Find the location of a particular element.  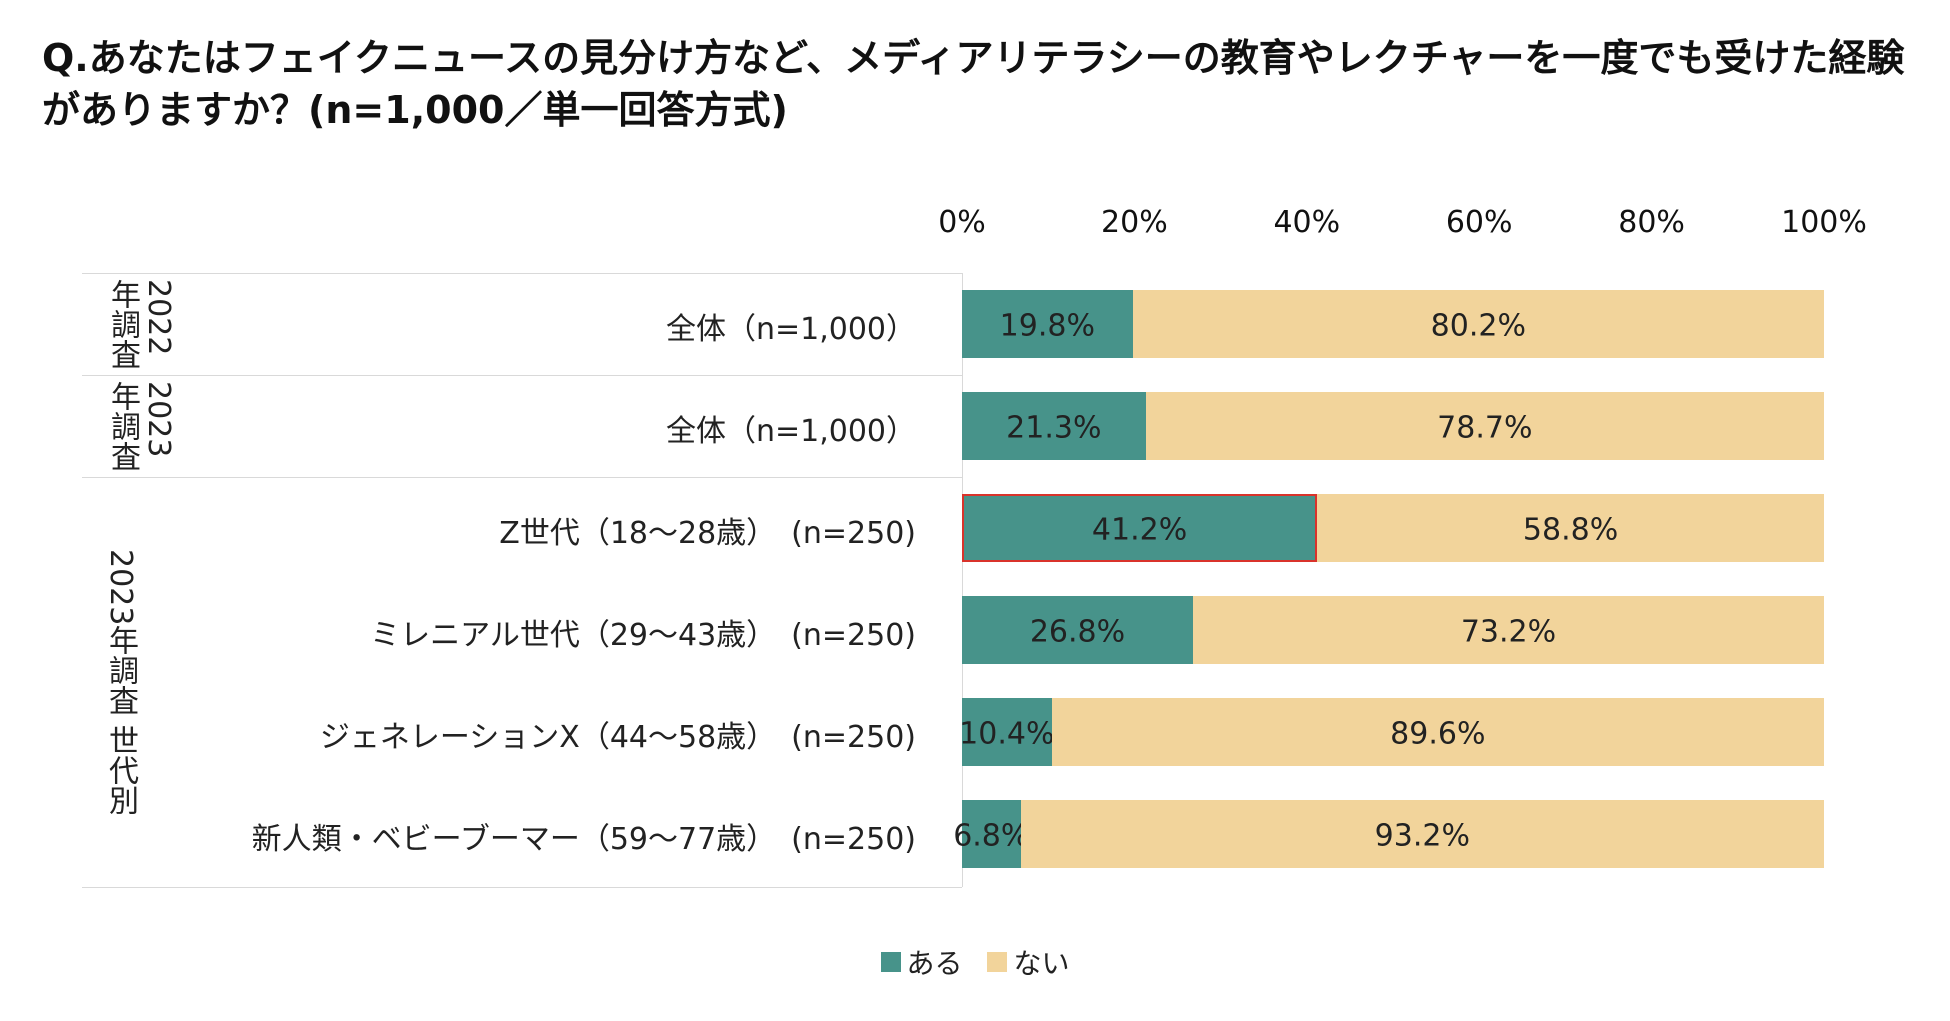

legend-item-nai: ない is located at coordinates (1028, 962).